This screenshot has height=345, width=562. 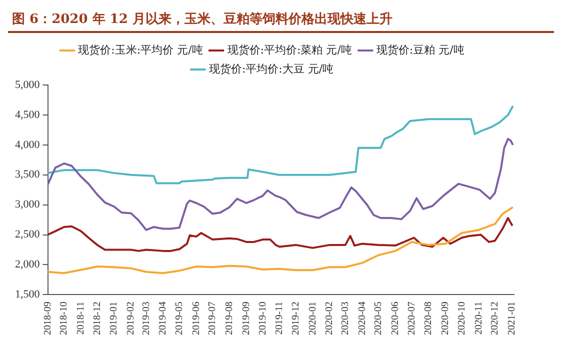 I want to click on x-tick-label: 2018-10, so click(x=64, y=319).